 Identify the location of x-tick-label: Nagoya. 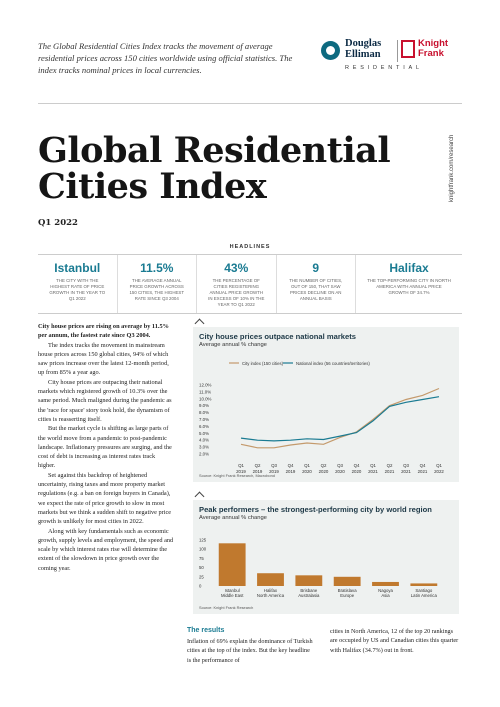
(385, 590).